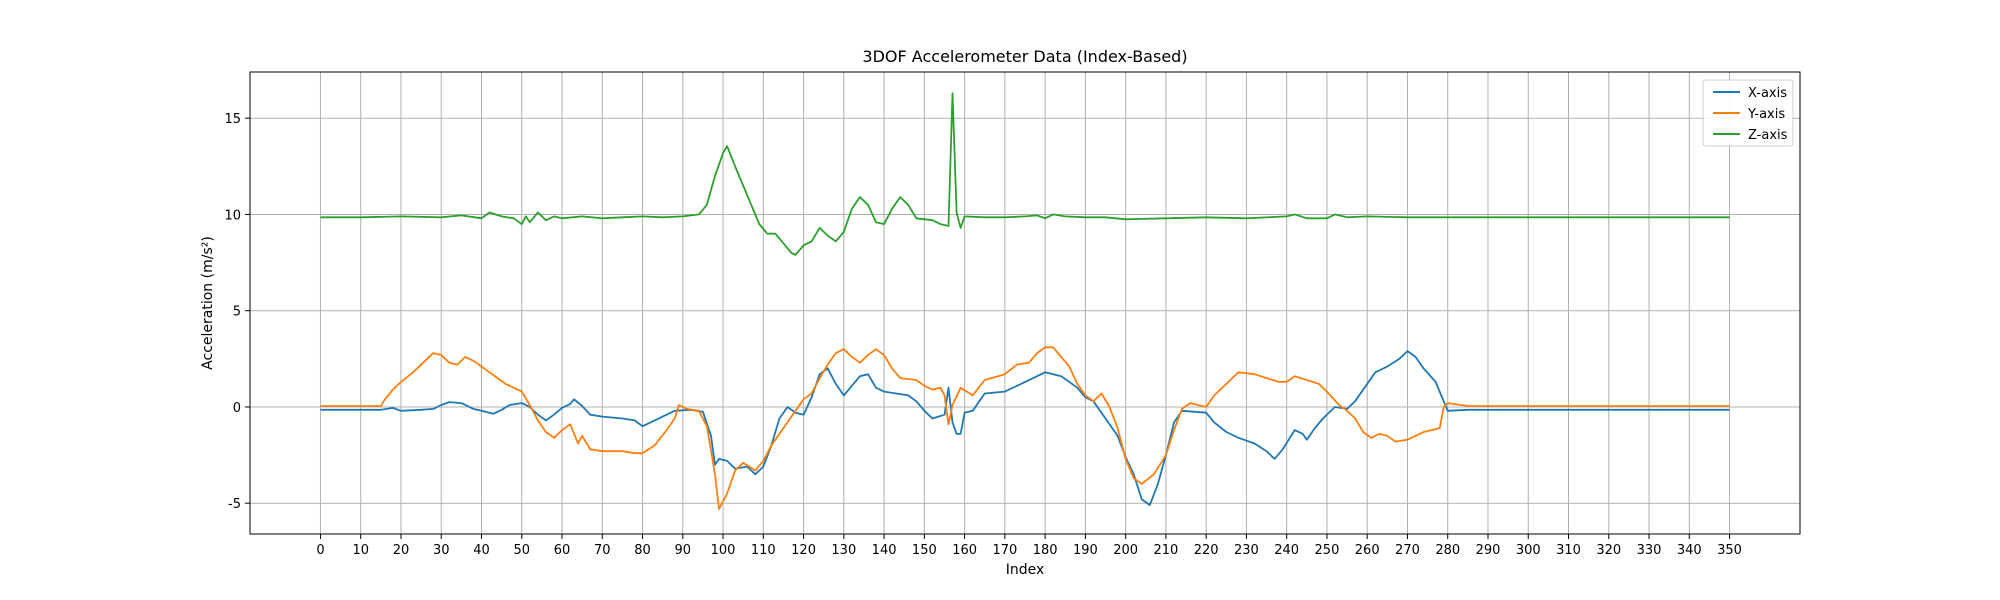 This screenshot has height=600, width=2000. What do you see at coordinates (1004, 550) in the screenshot?
I see `x-tick-label: 170` at bounding box center [1004, 550].